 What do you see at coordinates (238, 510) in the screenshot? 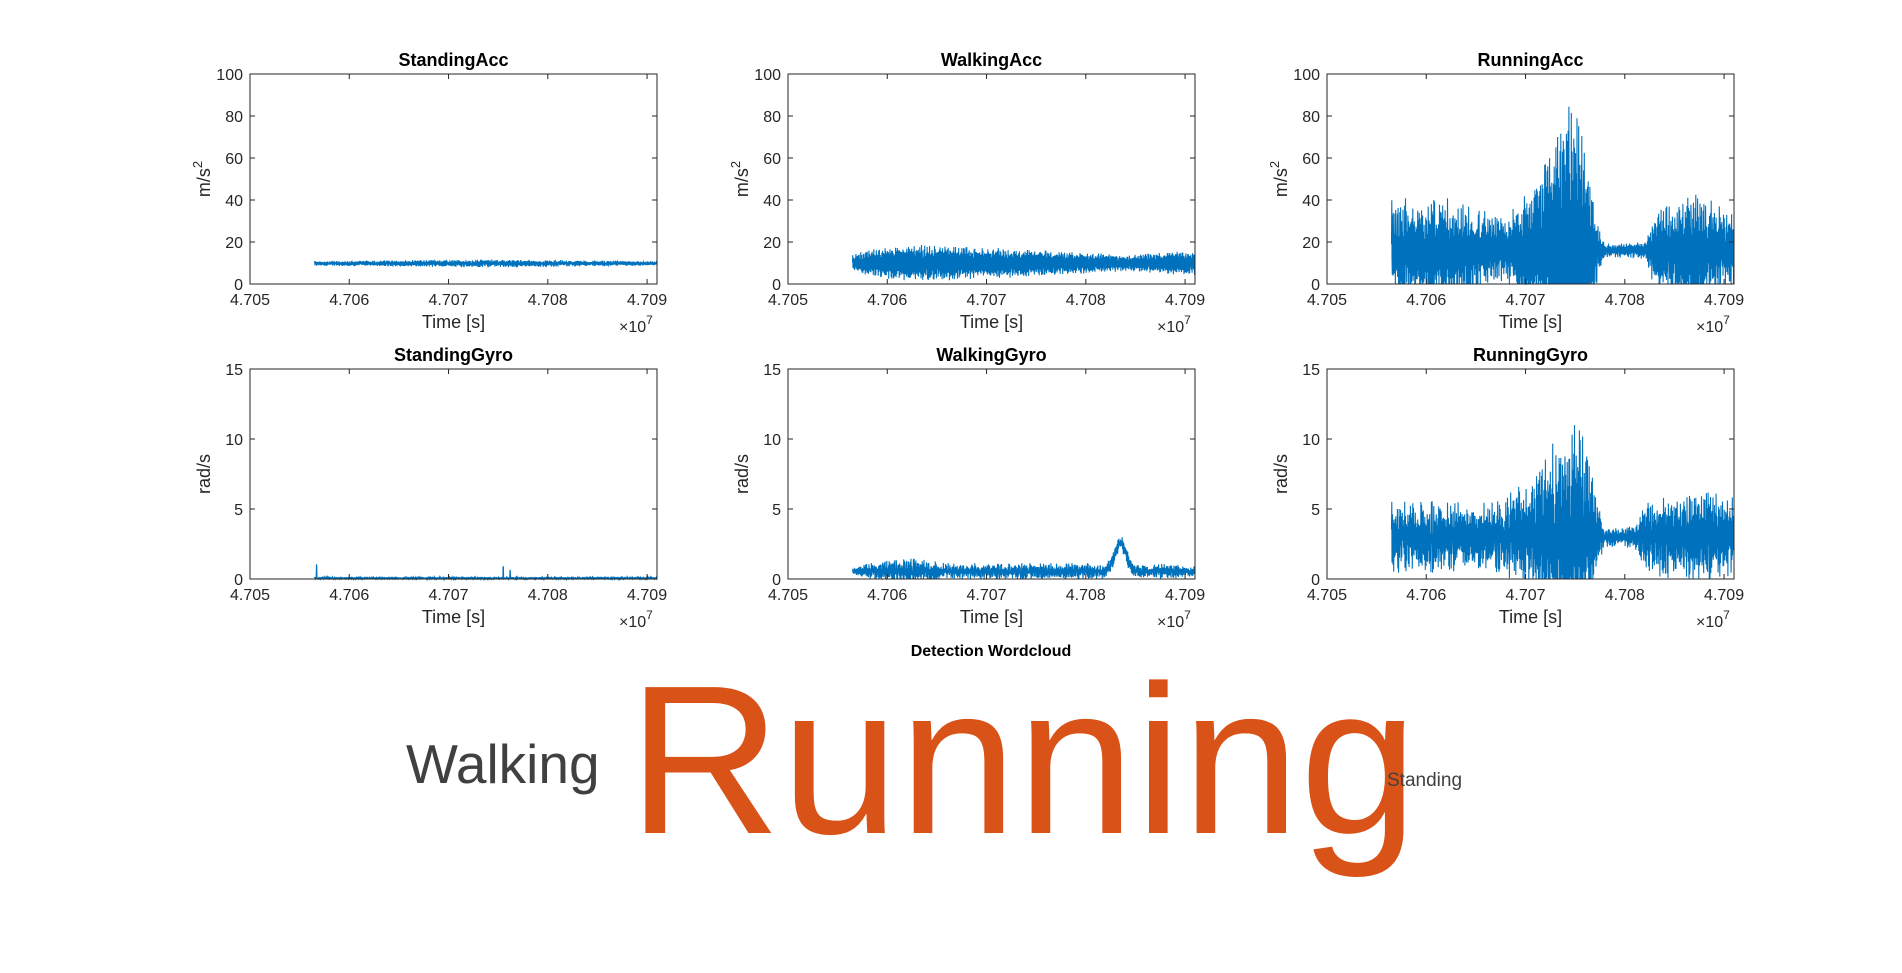
I see `chart-3-ytick-label: 5` at bounding box center [238, 510].